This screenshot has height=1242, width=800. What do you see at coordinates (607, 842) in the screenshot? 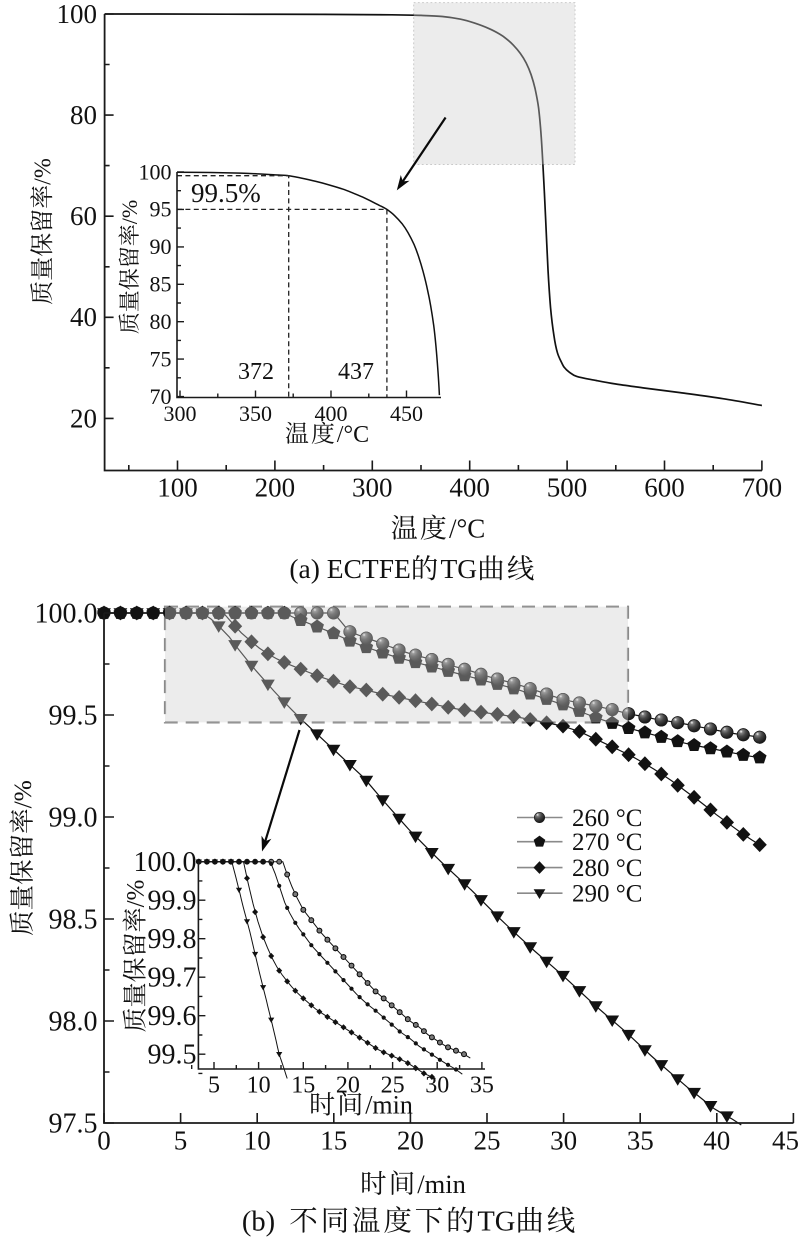
I see `svg-text: 270 °C` at bounding box center [607, 842].